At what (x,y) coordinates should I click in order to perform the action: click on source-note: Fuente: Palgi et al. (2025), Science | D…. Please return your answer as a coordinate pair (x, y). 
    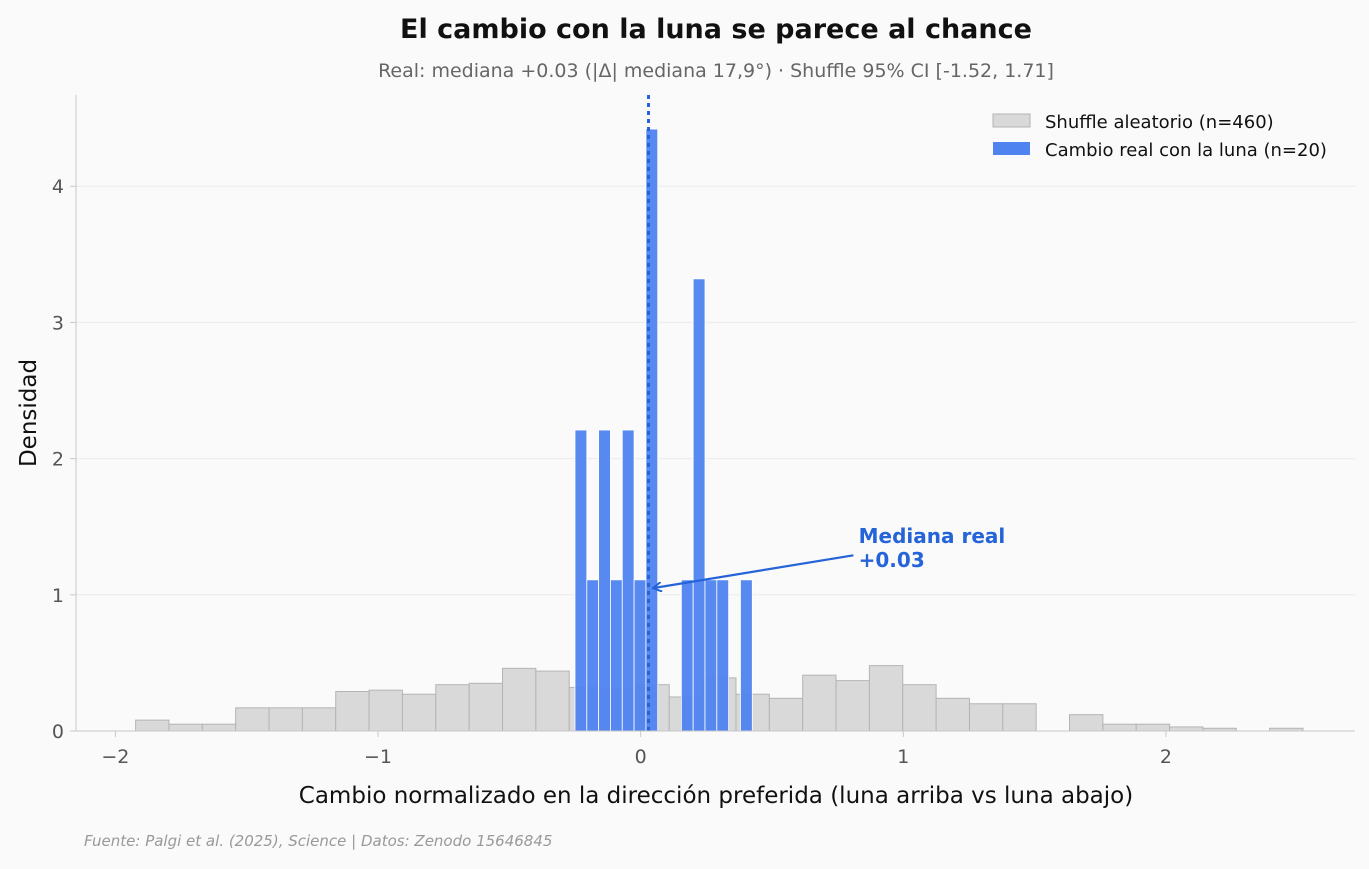
    Looking at the image, I should click on (318, 841).